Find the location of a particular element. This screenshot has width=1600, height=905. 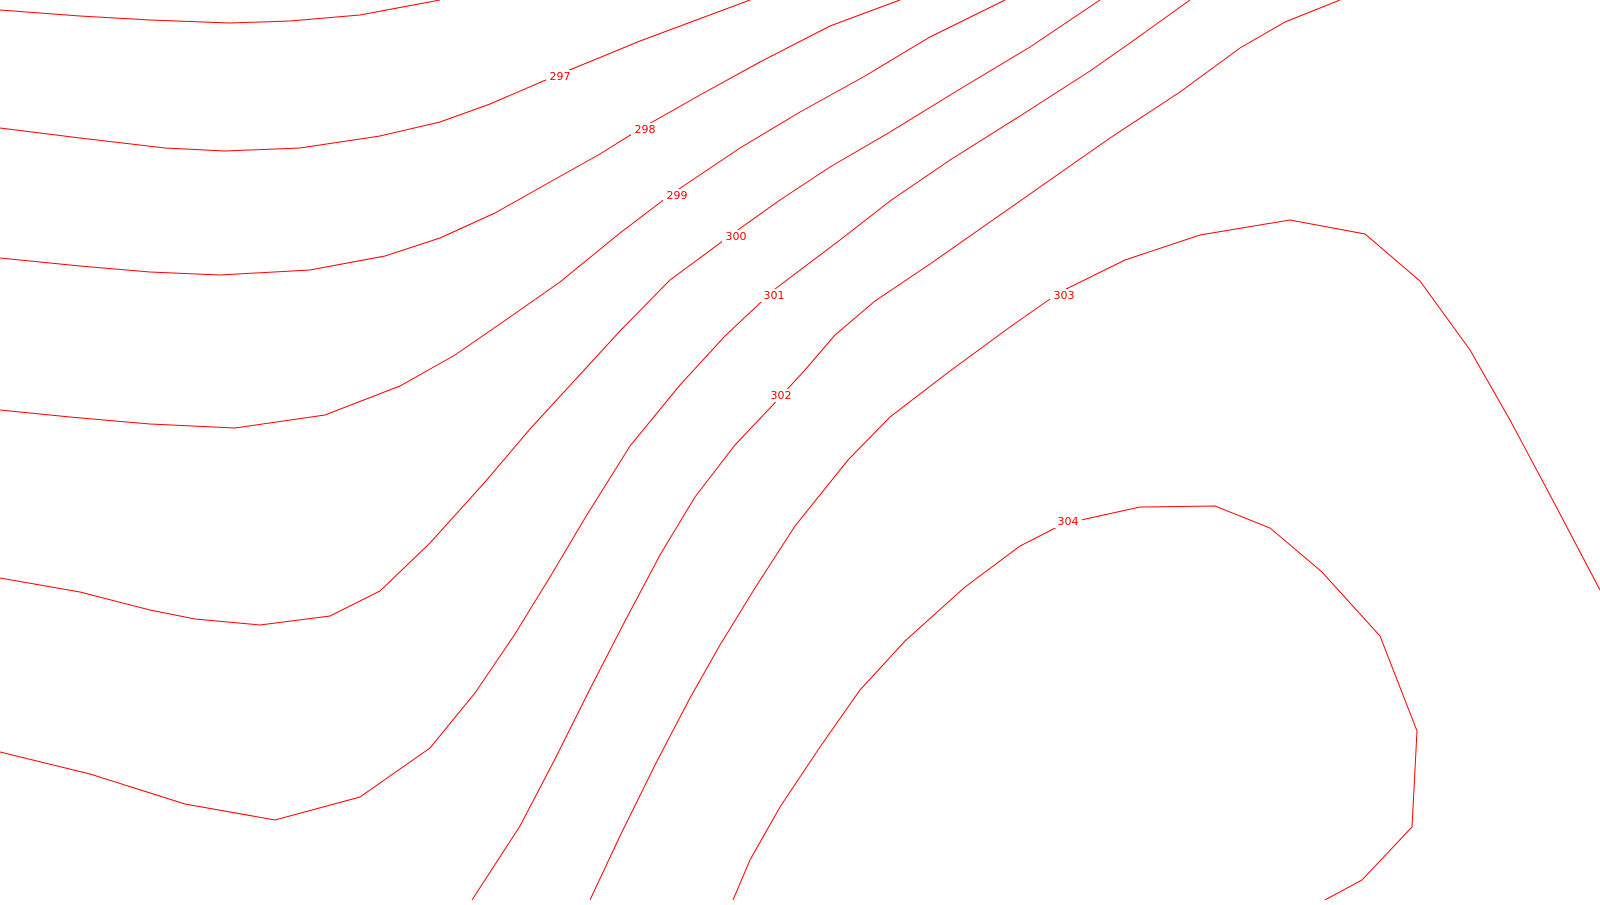

contour-label-301: 301 is located at coordinates (774, 295).